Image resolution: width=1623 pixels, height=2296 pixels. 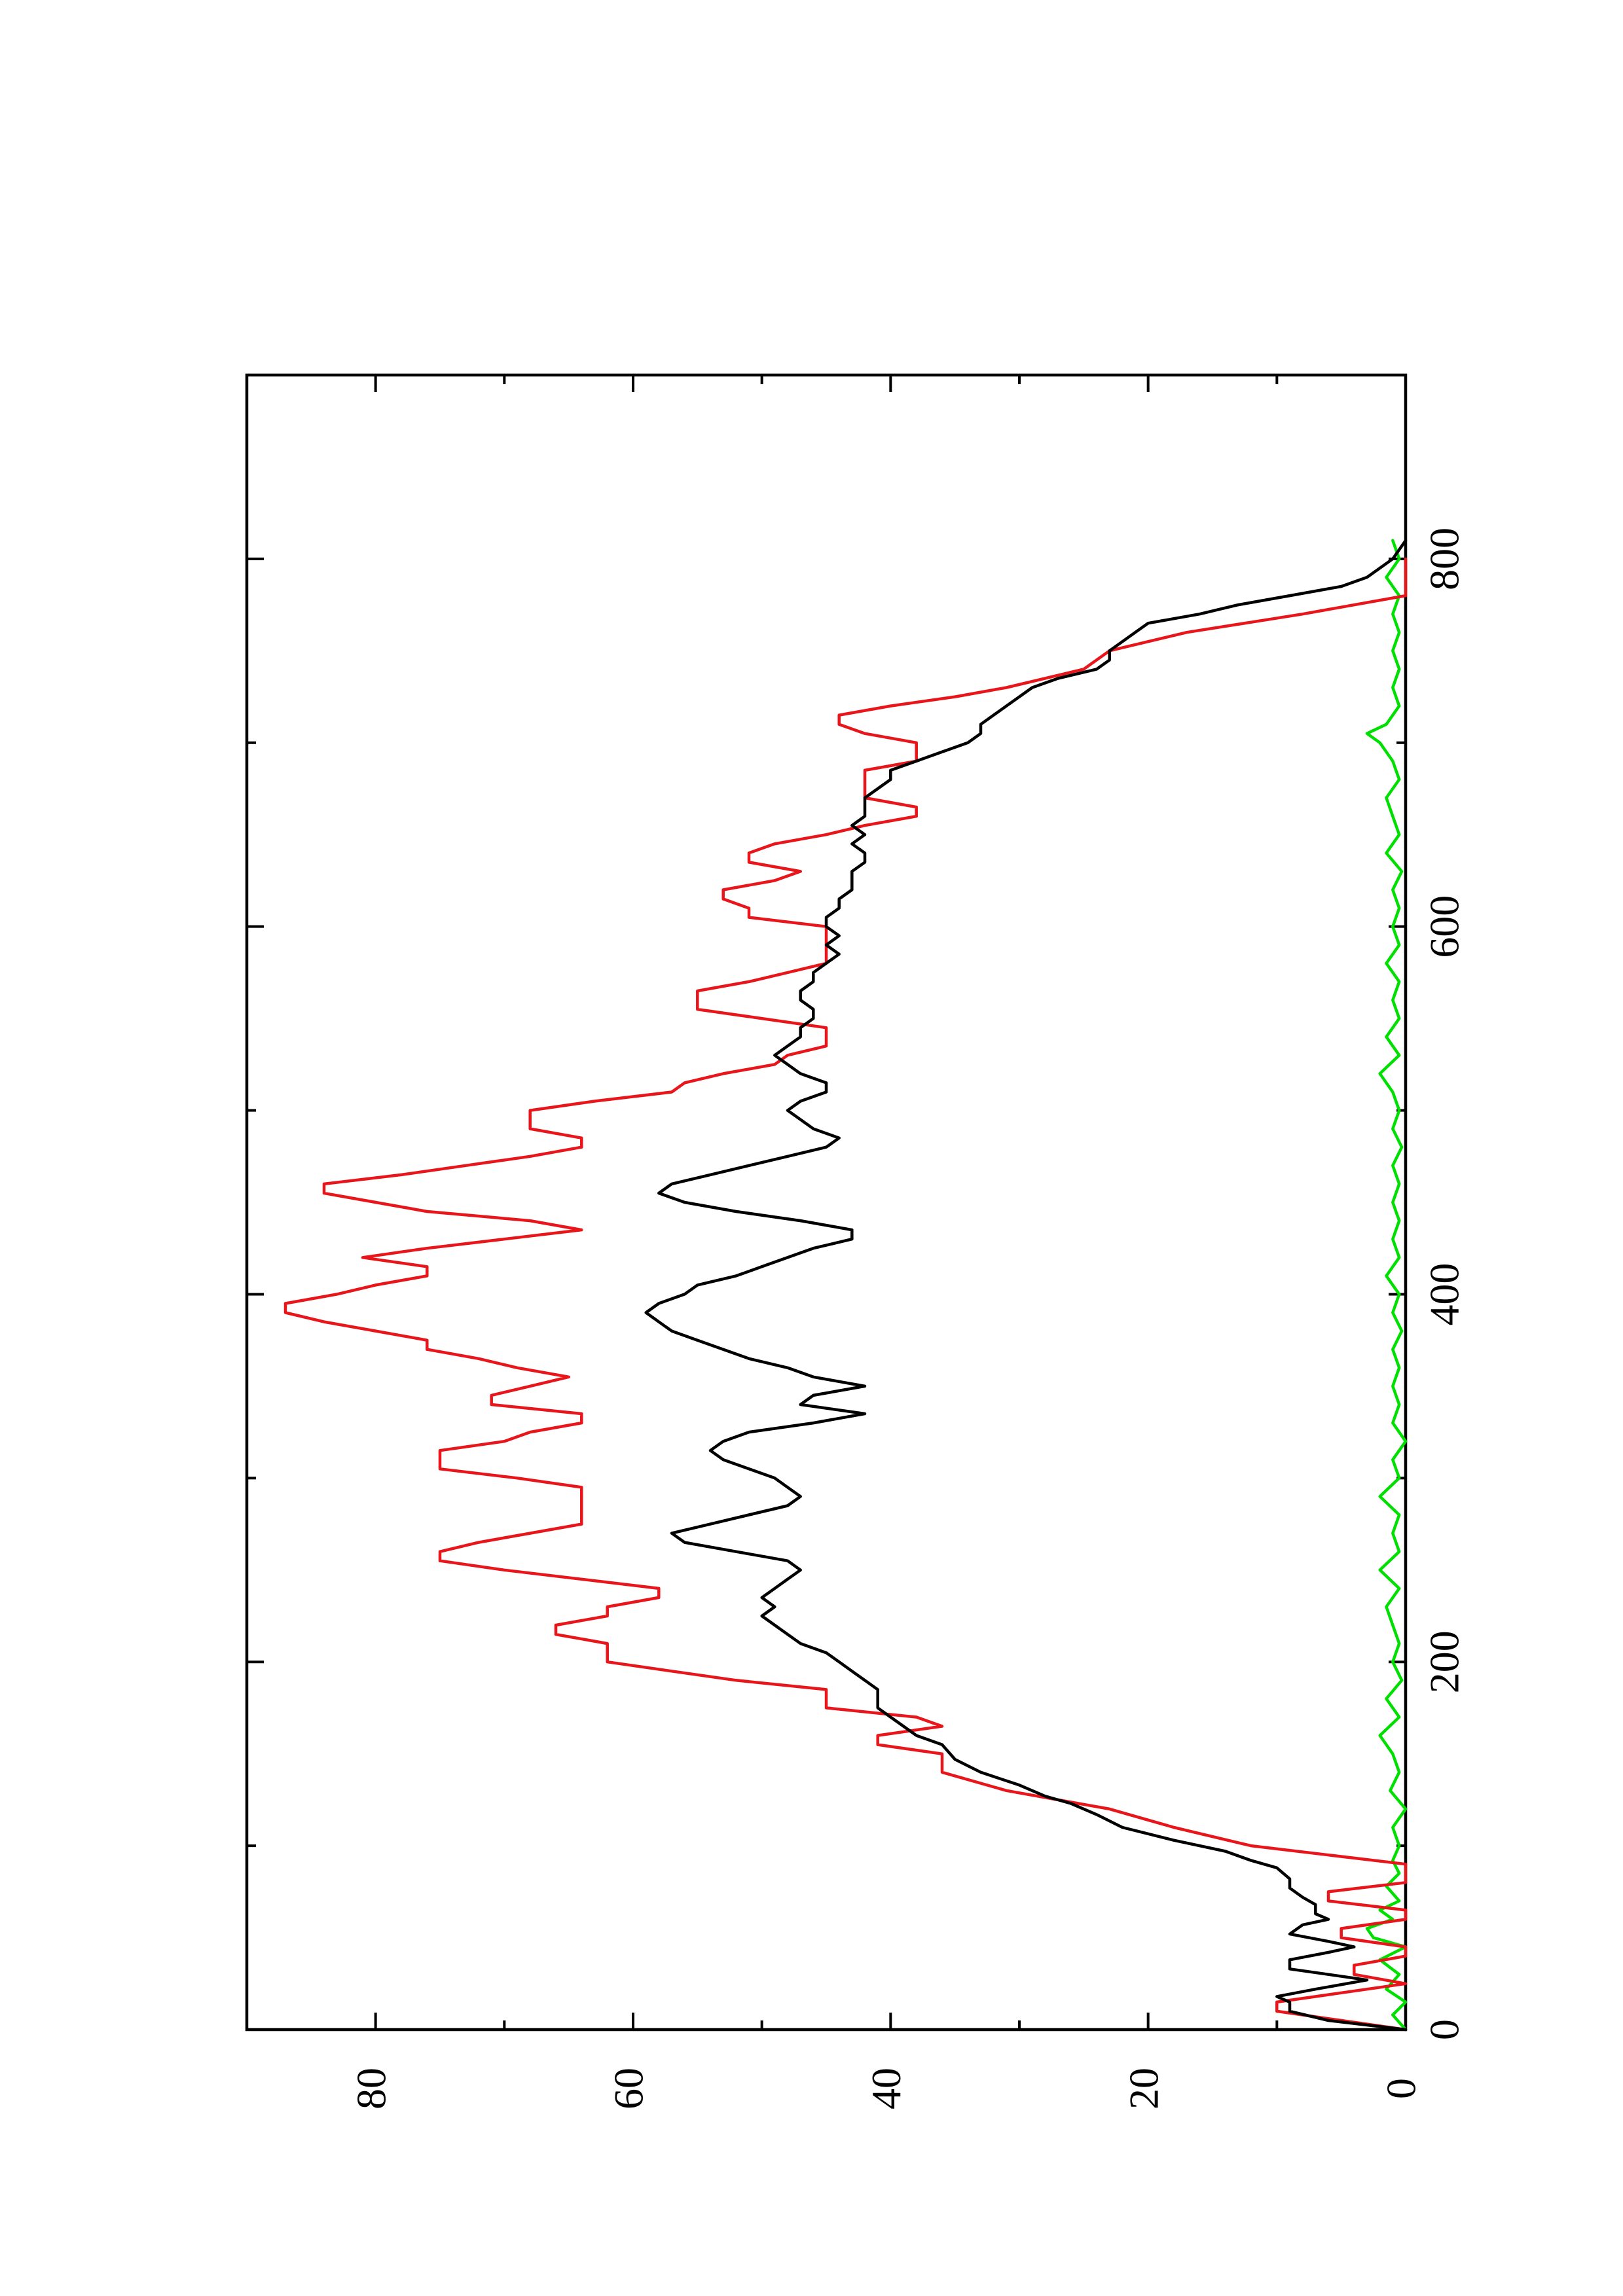 What do you see at coordinates (1143, 2088) in the screenshot?
I see `y-tick-label: 20` at bounding box center [1143, 2088].